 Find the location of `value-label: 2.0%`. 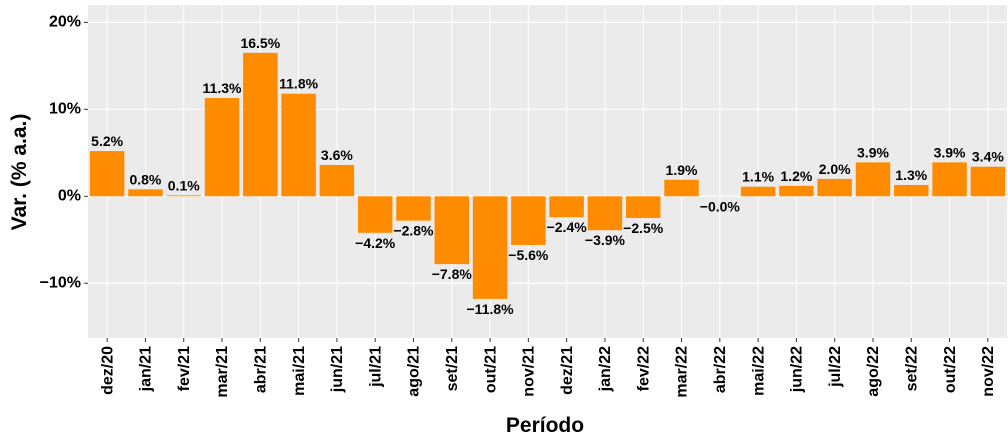

value-label: 2.0% is located at coordinates (835, 169).